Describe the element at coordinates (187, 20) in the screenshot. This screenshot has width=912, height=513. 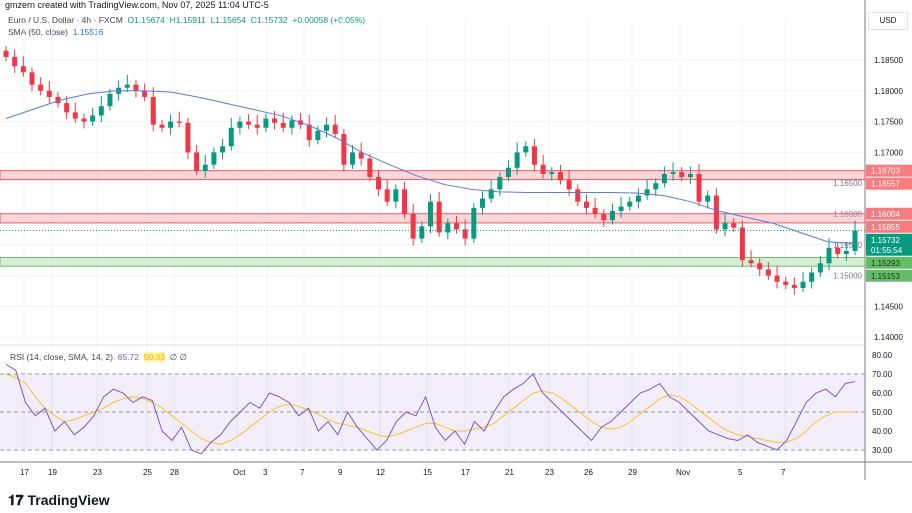
I see `ohlc-high: H1.15911` at that location.